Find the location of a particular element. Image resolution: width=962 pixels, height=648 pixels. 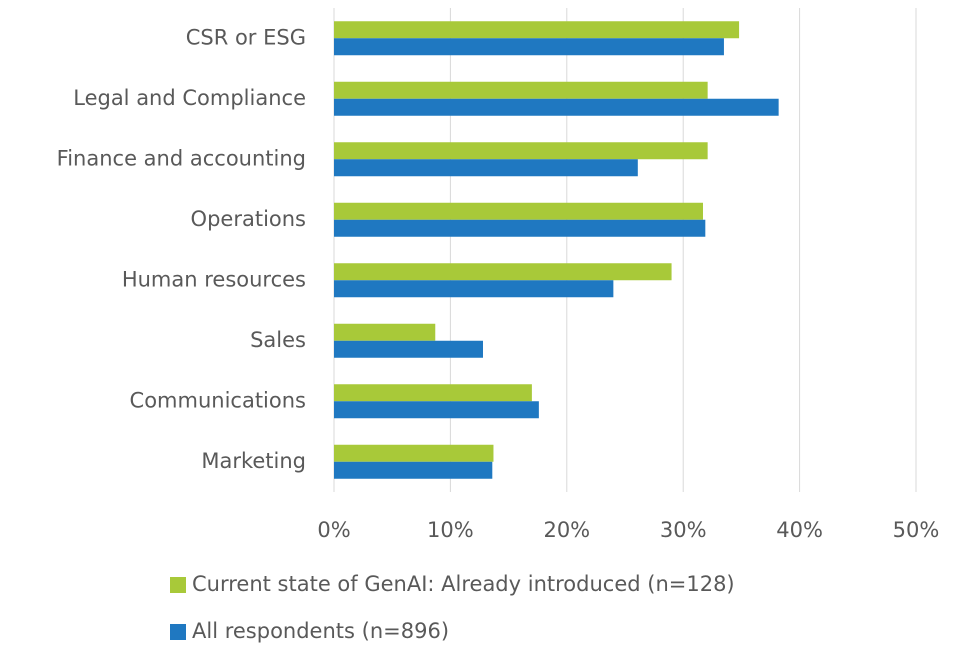

x-tick-label: 40% is located at coordinates (799, 530).